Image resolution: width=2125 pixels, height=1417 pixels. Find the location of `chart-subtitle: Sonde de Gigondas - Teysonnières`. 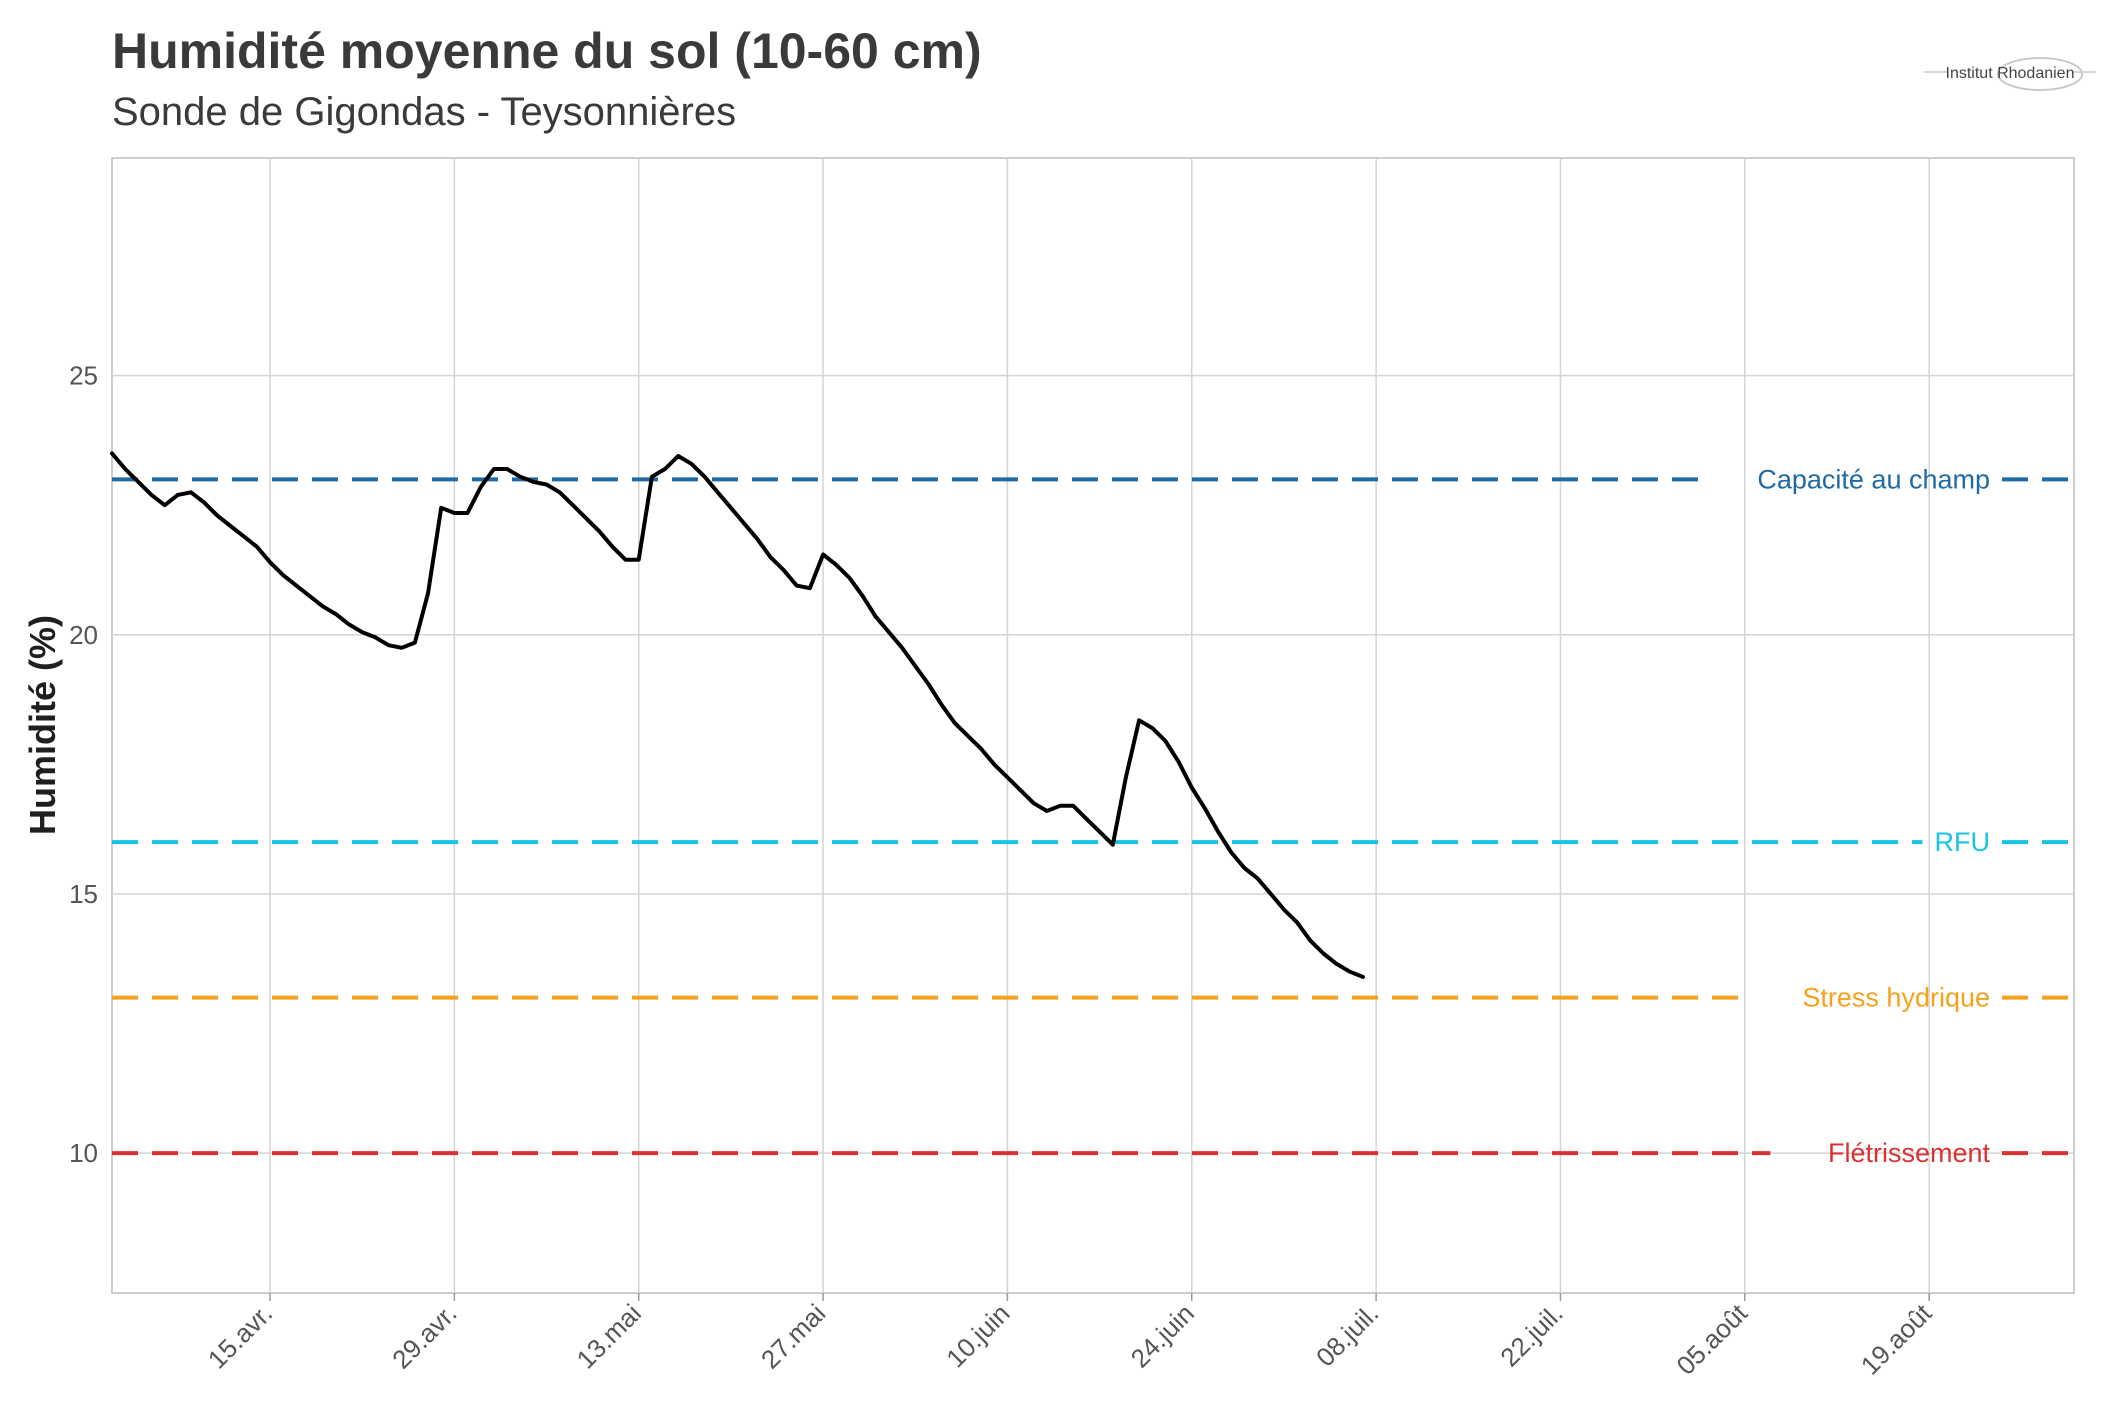

chart-subtitle: Sonde de Gigondas - Teysonnières is located at coordinates (424, 112).